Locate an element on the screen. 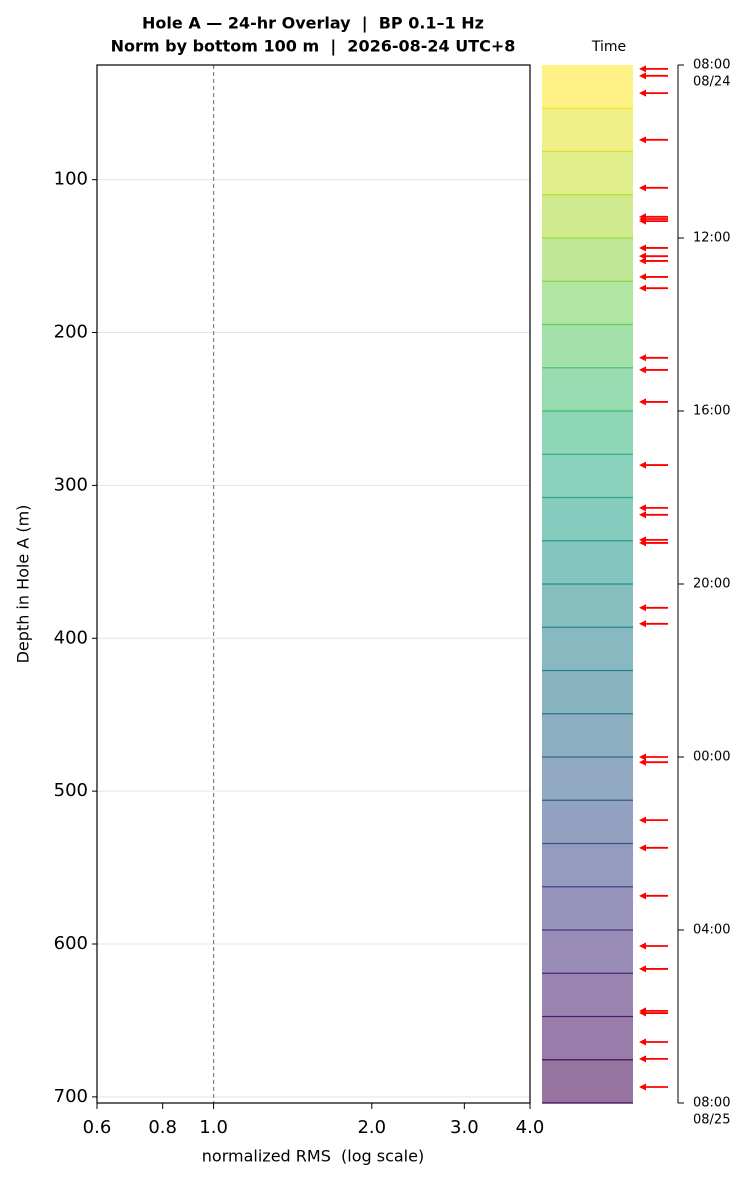 This screenshot has height=1181, width=750. chart-title: Hole A — 24-hr Overlay | BP 0.1–1 Hz is located at coordinates (313, 24).